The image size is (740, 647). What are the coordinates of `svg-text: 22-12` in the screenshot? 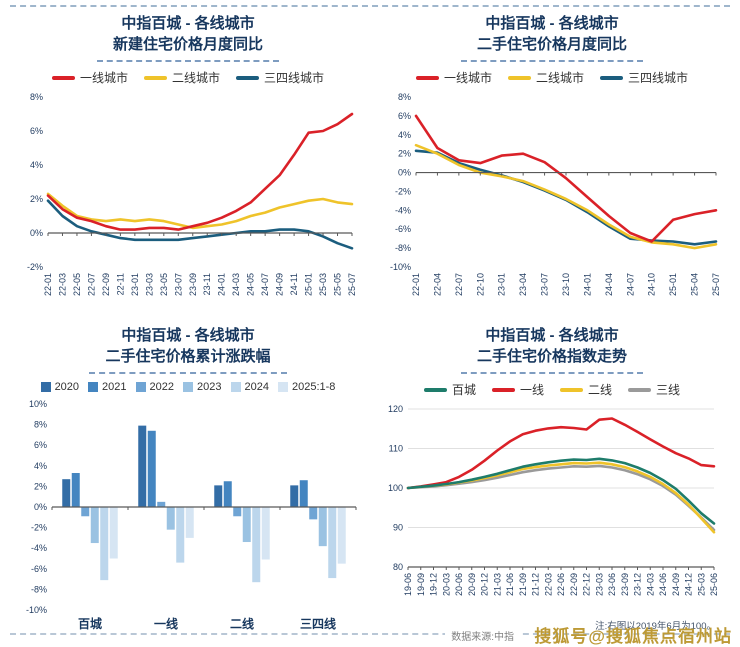 It's located at (587, 584).